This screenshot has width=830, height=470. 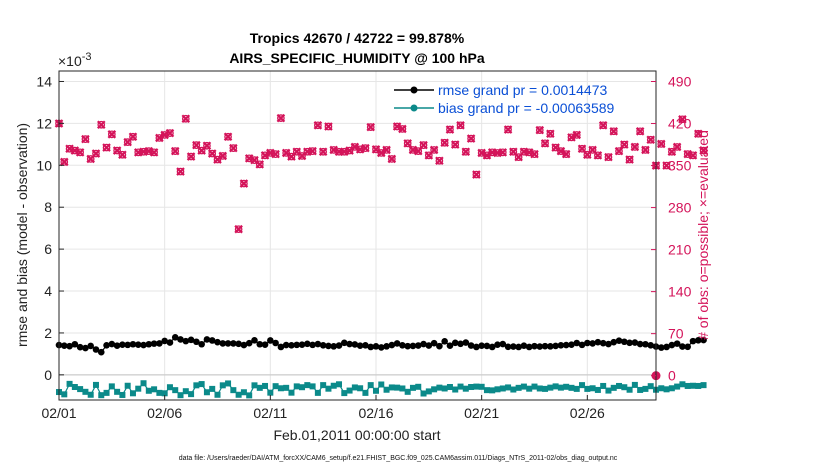 I want to click on legend-bias-marker, so click(x=414, y=108).